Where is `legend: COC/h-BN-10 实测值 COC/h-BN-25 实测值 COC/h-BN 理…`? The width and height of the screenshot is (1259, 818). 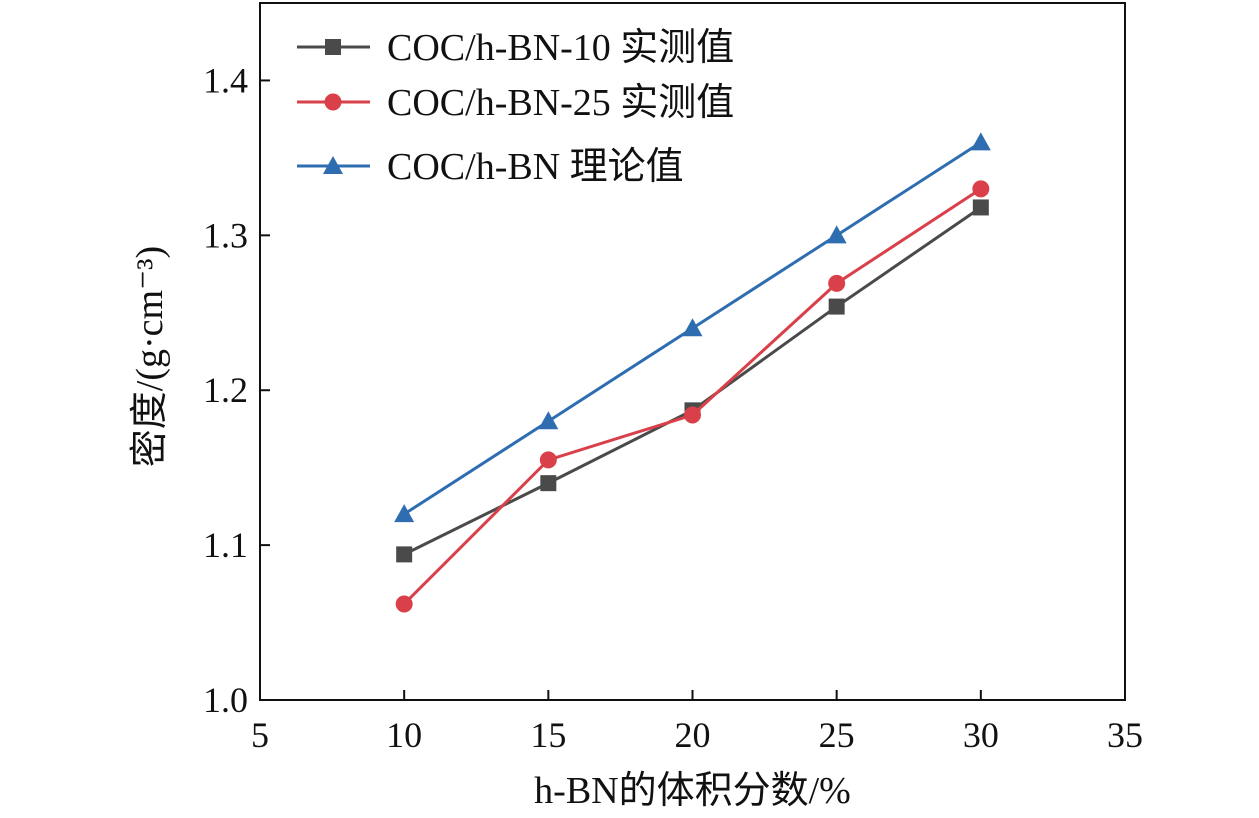 legend: COC/h-BN-10 实测值 COC/h-BN-25 实测值 COC/h-BN 理… is located at coordinates (515, 107).